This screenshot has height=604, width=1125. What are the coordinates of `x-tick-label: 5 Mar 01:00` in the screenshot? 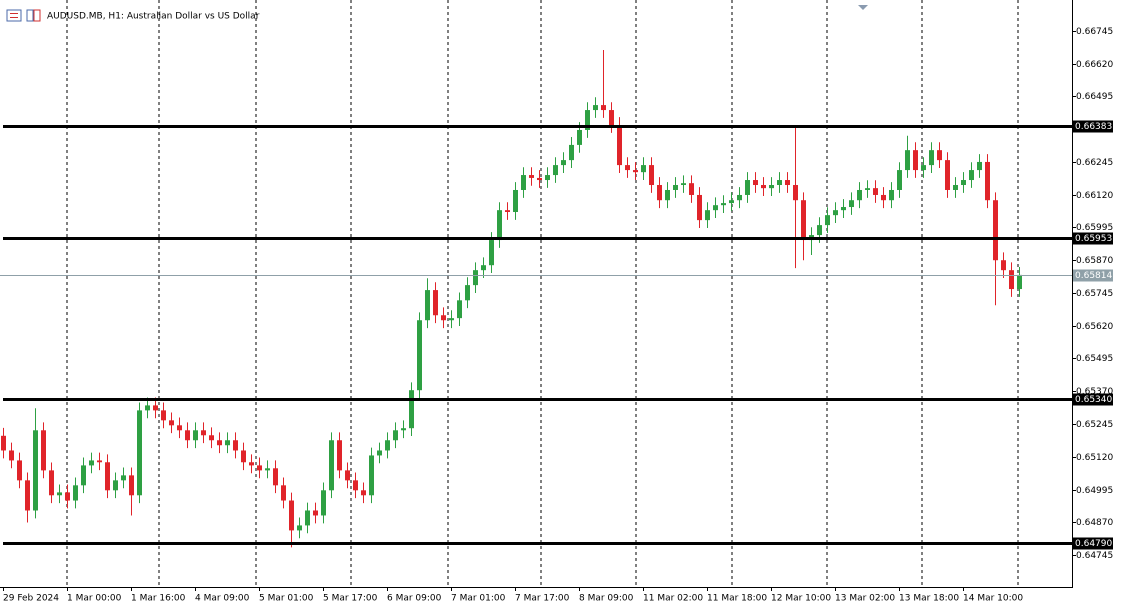 It's located at (286, 599).